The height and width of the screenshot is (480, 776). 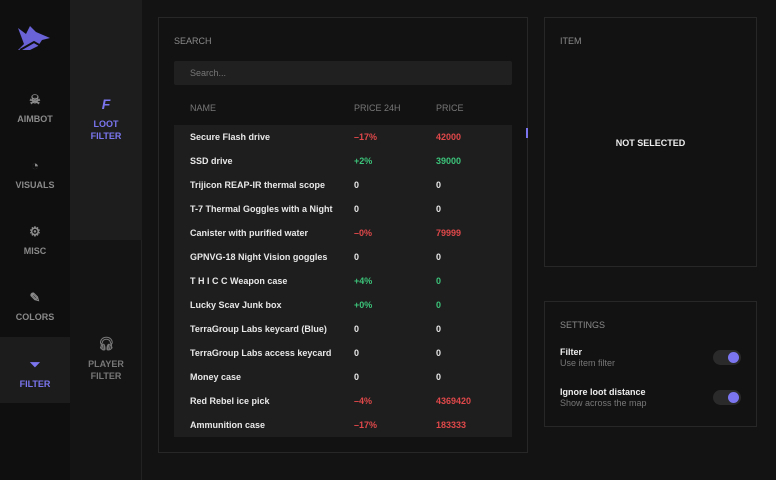 I want to click on setting-desc: Use item filter, so click(x=588, y=363).